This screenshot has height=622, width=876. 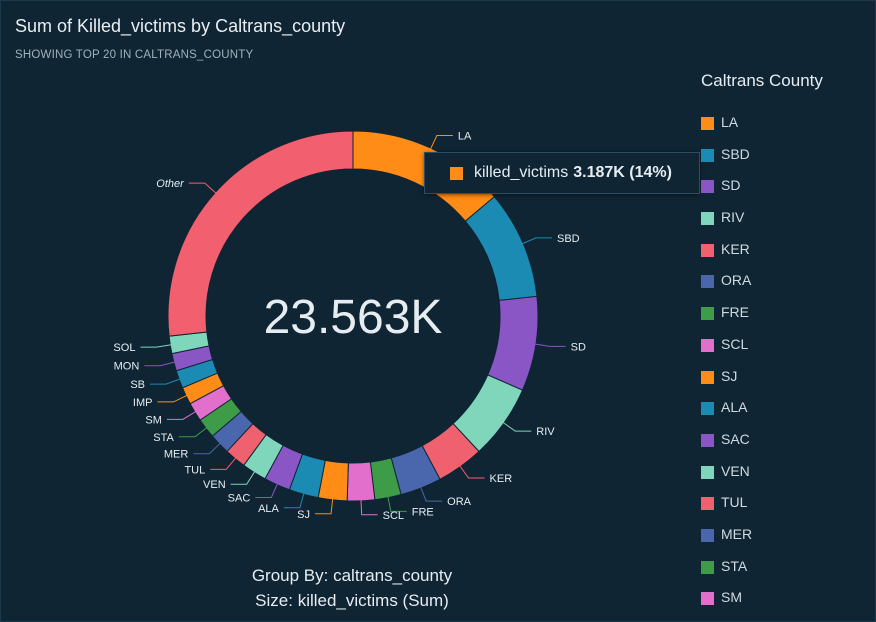 I want to click on legend-label: SM, so click(x=731, y=597).